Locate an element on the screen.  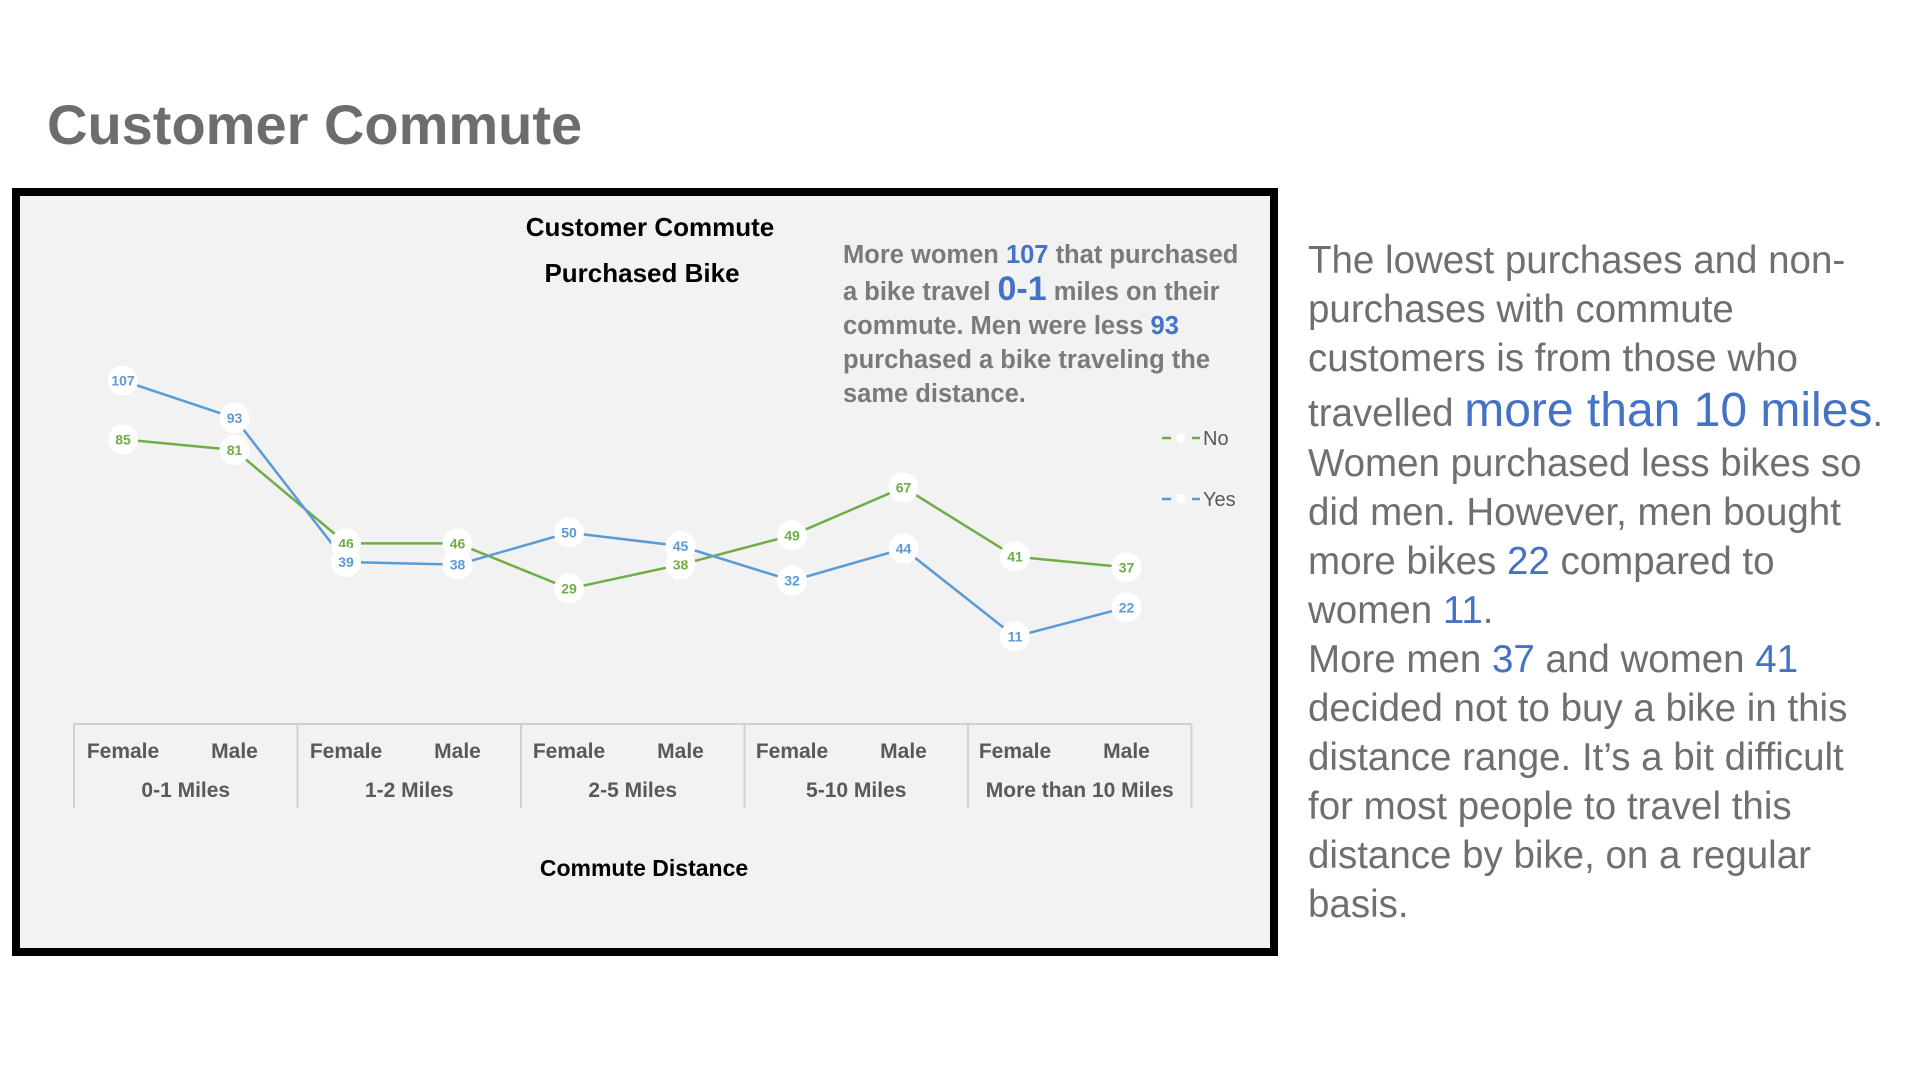
commentary-text: and women is located at coordinates (1645, 659).